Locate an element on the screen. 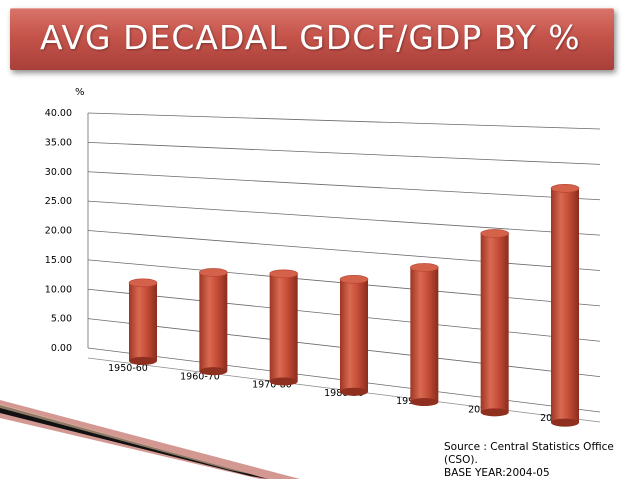 Image resolution: width=638 pixels, height=480 pixels. title-banner: AVG DECADAL GDCF/GDP BY % is located at coordinates (312, 39).